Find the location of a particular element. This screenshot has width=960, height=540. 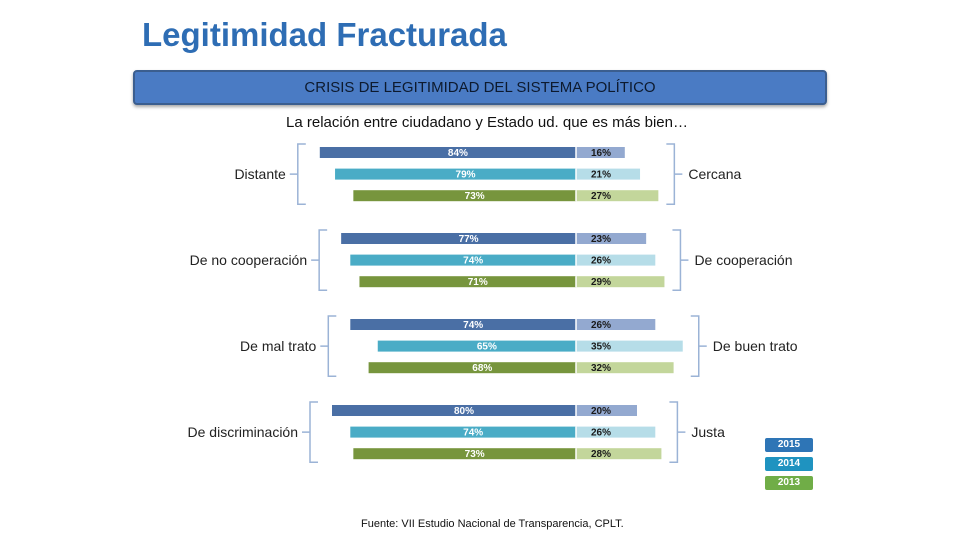

data-label-right: 29% is located at coordinates (601, 282).